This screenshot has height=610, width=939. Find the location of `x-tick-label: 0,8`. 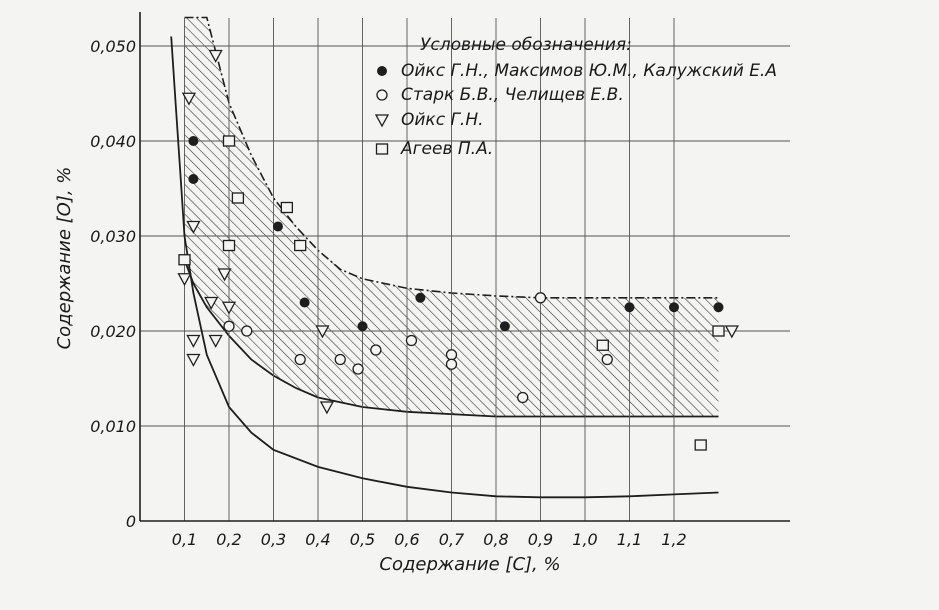

x-tick-label: 0,8 is located at coordinates (495, 539).